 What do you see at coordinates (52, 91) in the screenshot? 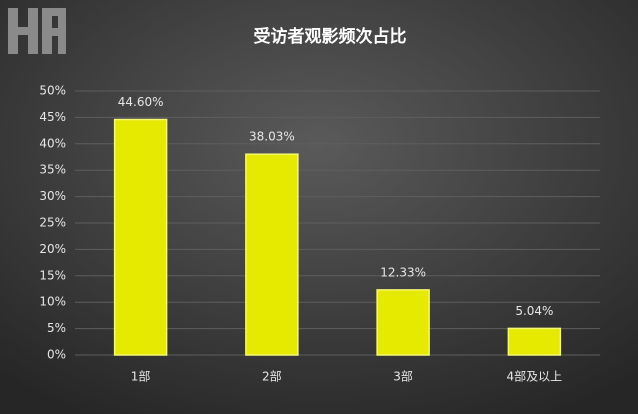
I see `y-tick-label: 50%` at bounding box center [52, 91].